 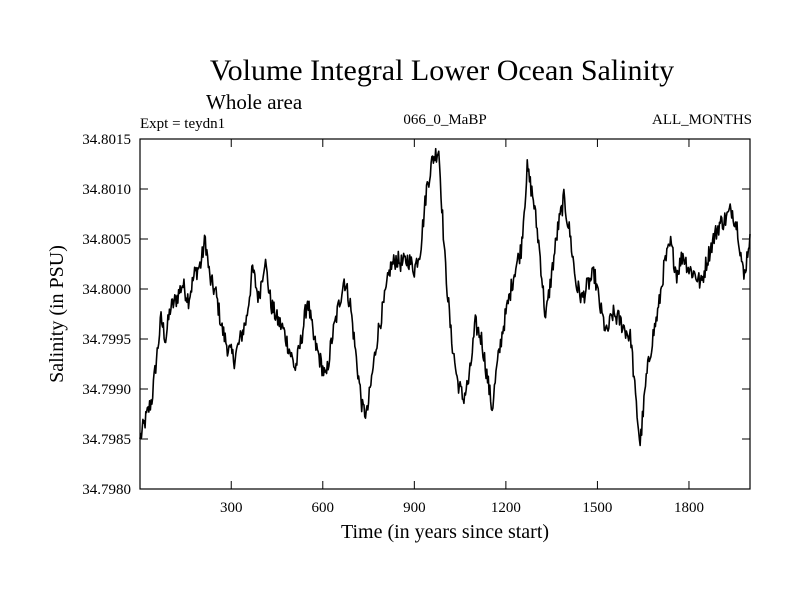 What do you see at coordinates (106, 290) in the screenshot?
I see `y-tick-label: 34.8000` at bounding box center [106, 290].